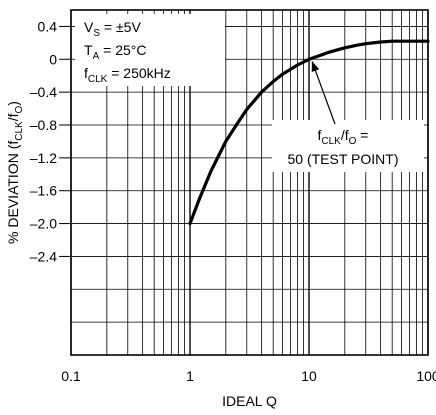 The height and width of the screenshot is (415, 436). What do you see at coordinates (190, 376) in the screenshot?
I see `x-tick-label: 1` at bounding box center [190, 376].